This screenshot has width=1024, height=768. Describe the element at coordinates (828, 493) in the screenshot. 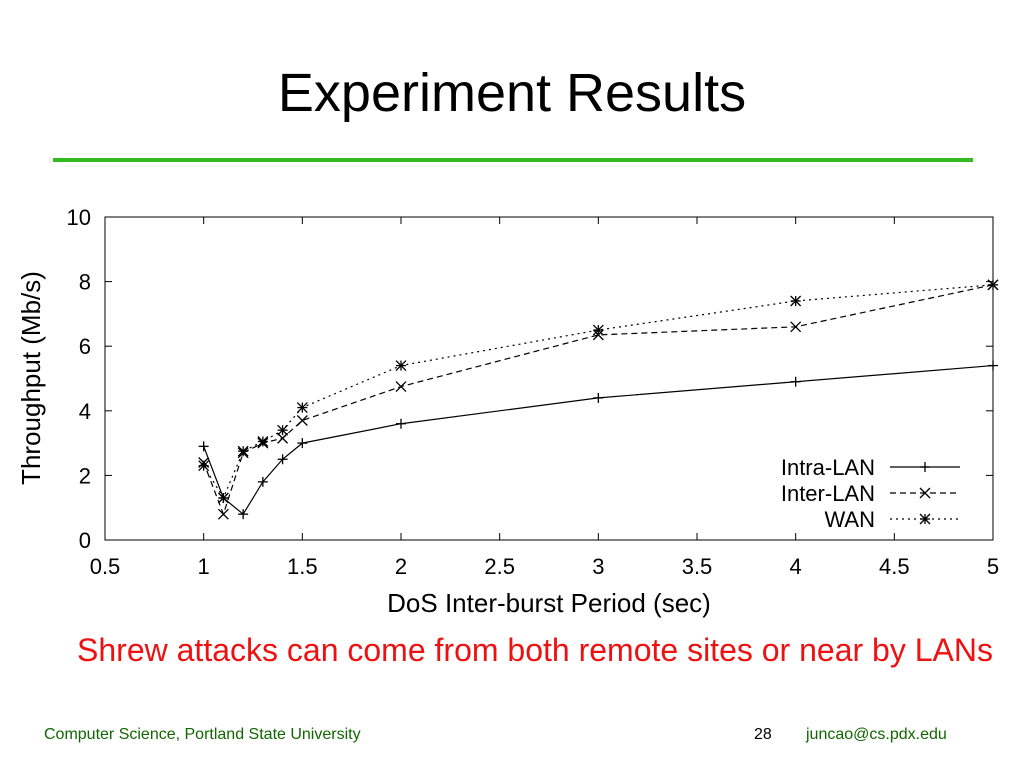

I see `legend-label-inter-lan: Inter-LAN` at that location.